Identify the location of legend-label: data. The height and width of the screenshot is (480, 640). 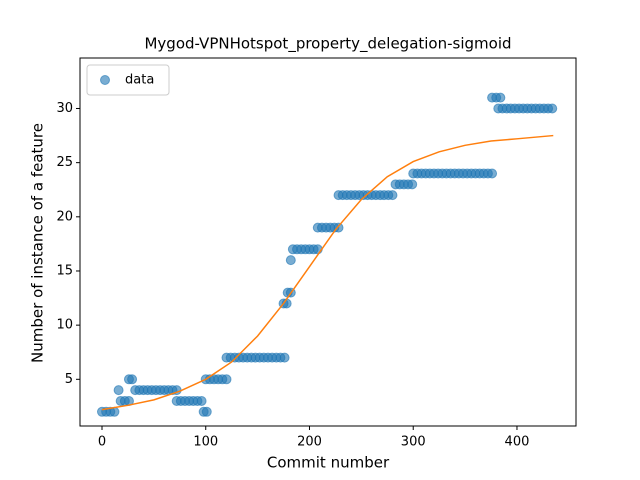
(139, 80).